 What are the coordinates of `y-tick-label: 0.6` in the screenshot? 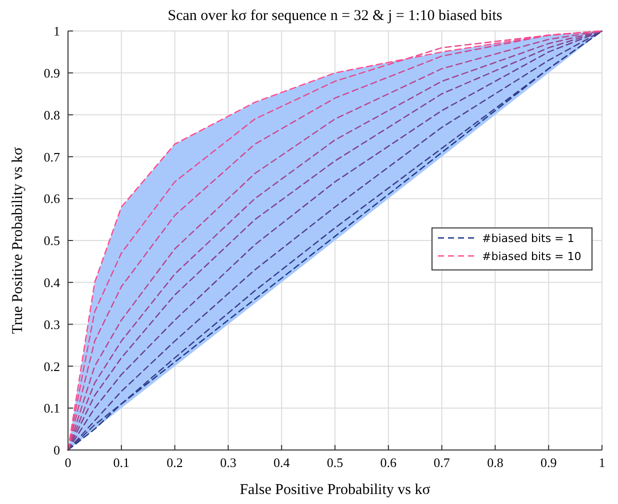 It's located at (52, 198).